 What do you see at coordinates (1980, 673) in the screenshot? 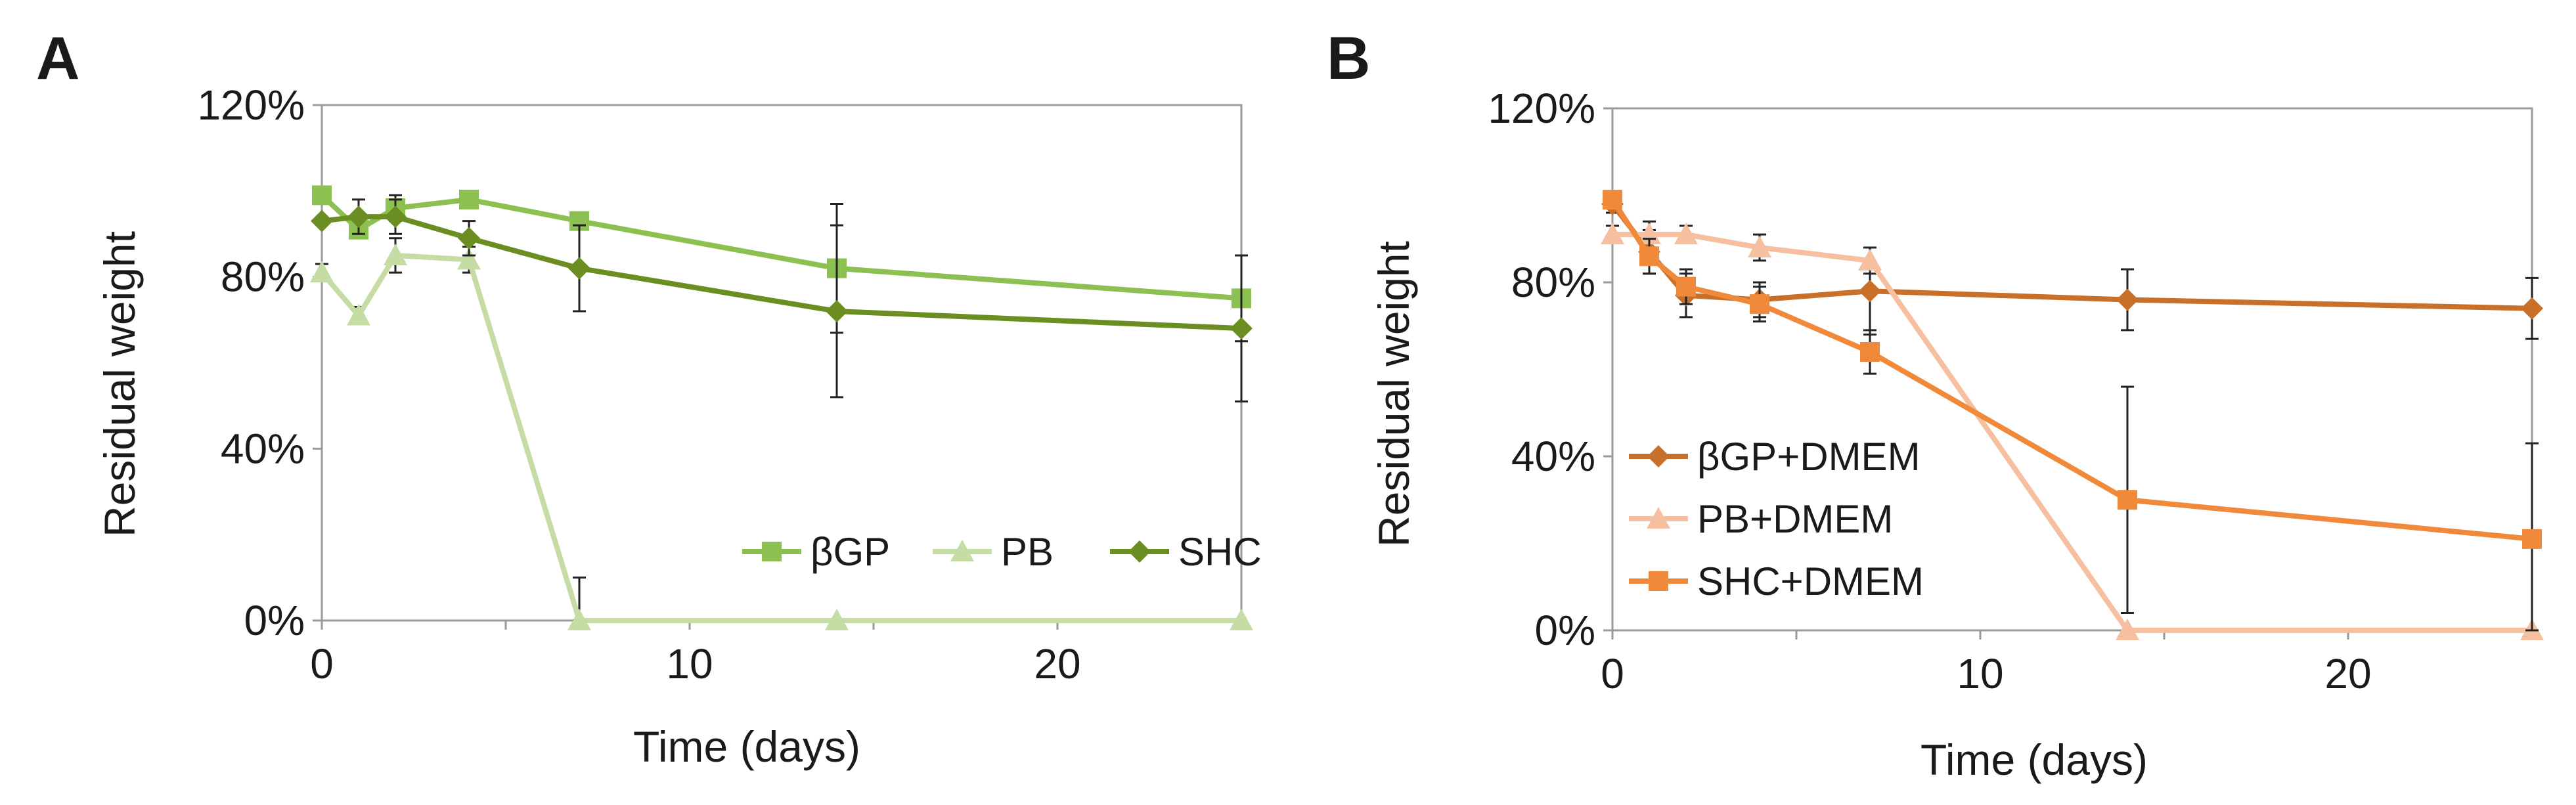
I see `panel-b-x-tick-label: 10` at bounding box center [1980, 673].